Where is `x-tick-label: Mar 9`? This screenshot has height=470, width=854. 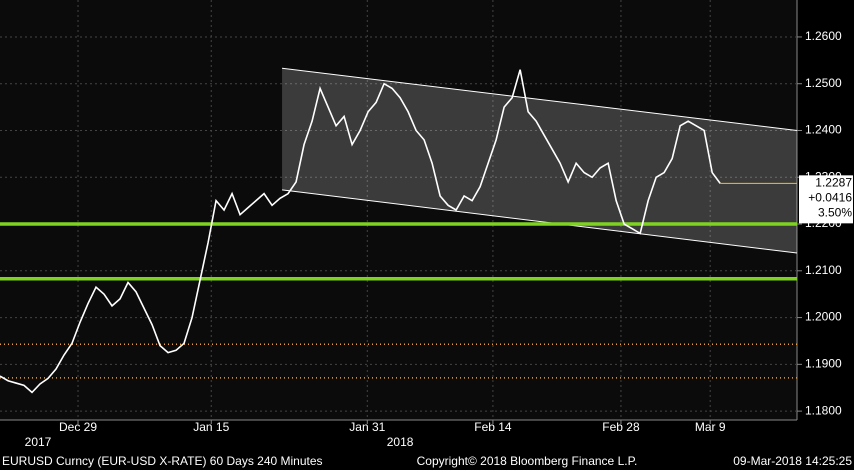
x-tick-label: Mar 9 is located at coordinates (710, 427).